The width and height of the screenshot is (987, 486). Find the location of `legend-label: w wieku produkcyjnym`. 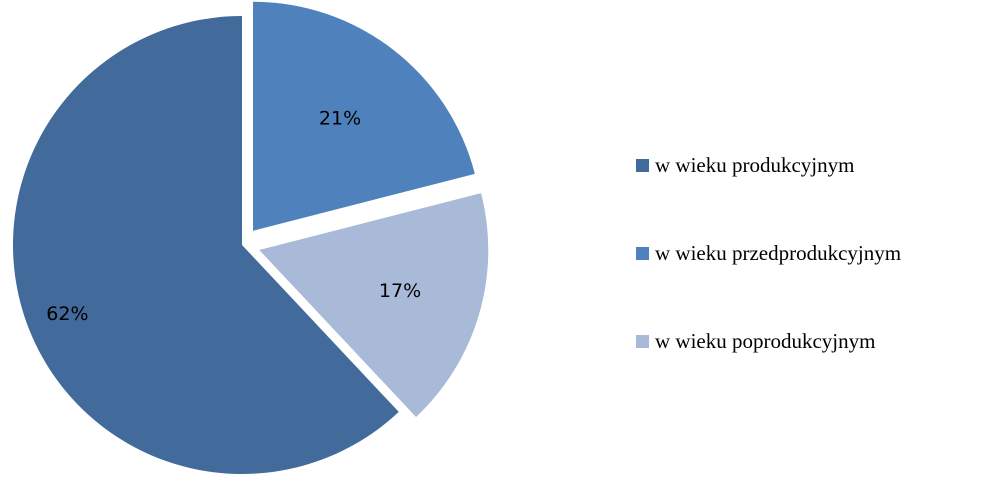

legend-label: w wieku produkcyjnym is located at coordinates (755, 165).